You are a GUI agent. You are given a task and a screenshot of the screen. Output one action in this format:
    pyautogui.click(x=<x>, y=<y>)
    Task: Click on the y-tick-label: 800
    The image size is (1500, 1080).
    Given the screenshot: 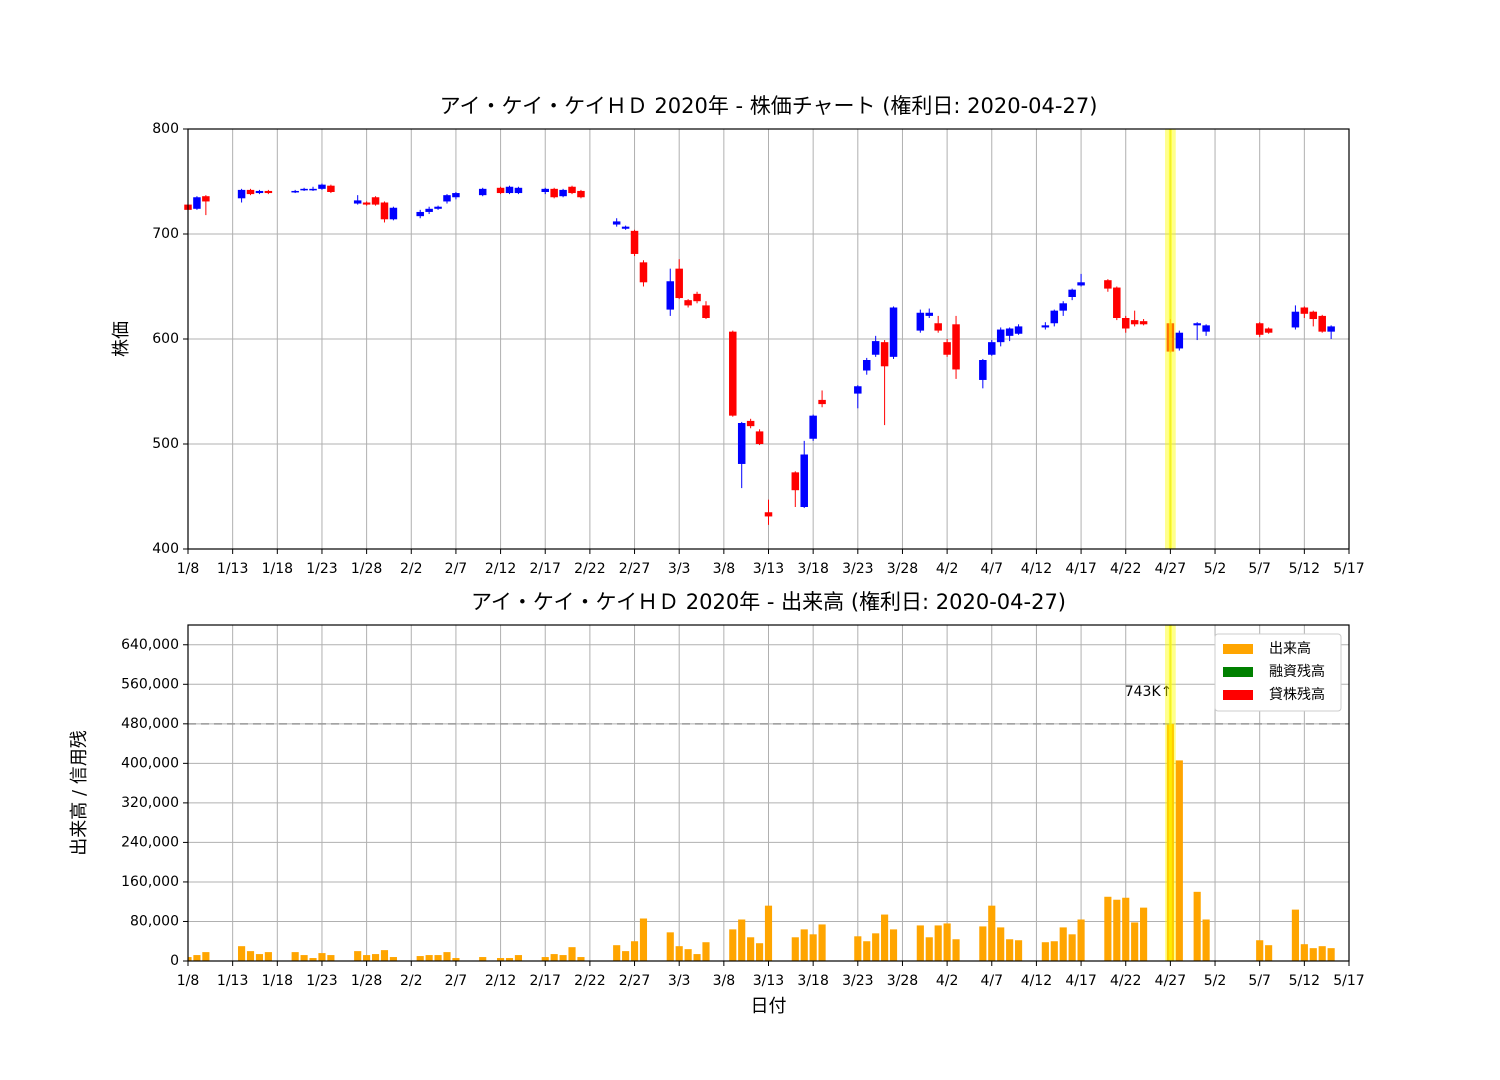 What is the action you would take?
    pyautogui.click(x=165, y=129)
    